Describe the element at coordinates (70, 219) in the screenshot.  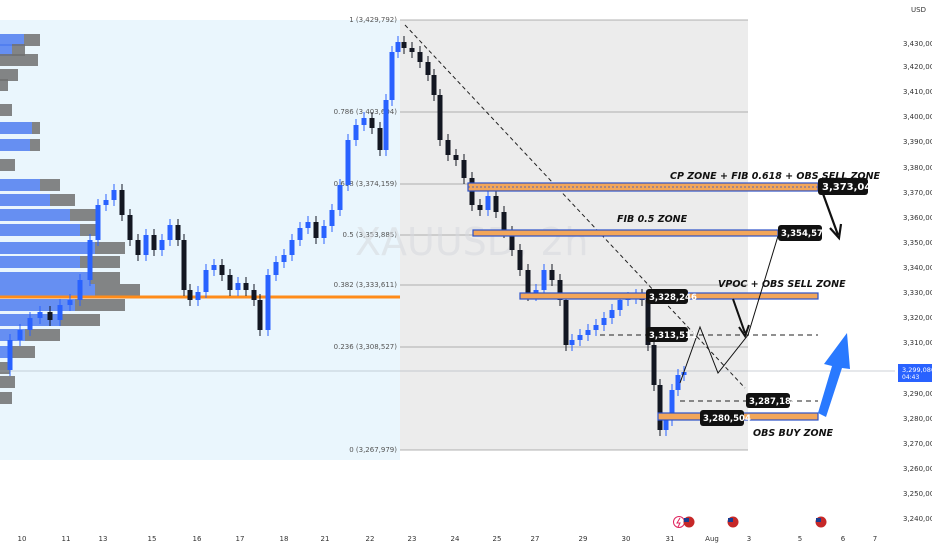
I see `volume-profile` at that location.